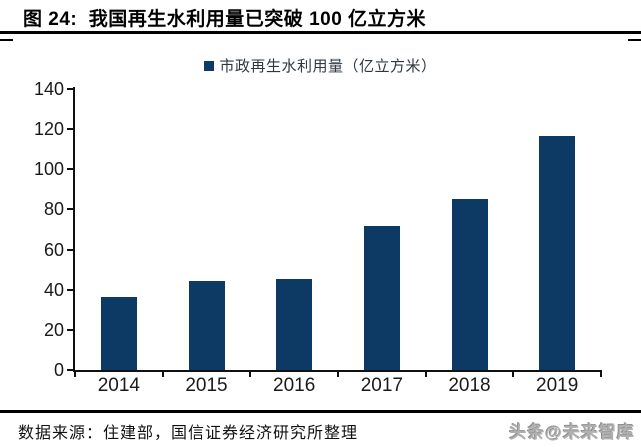  I want to click on data-source-note: 数据来源：住建部，国信证券经济研究所整理, so click(188, 433).